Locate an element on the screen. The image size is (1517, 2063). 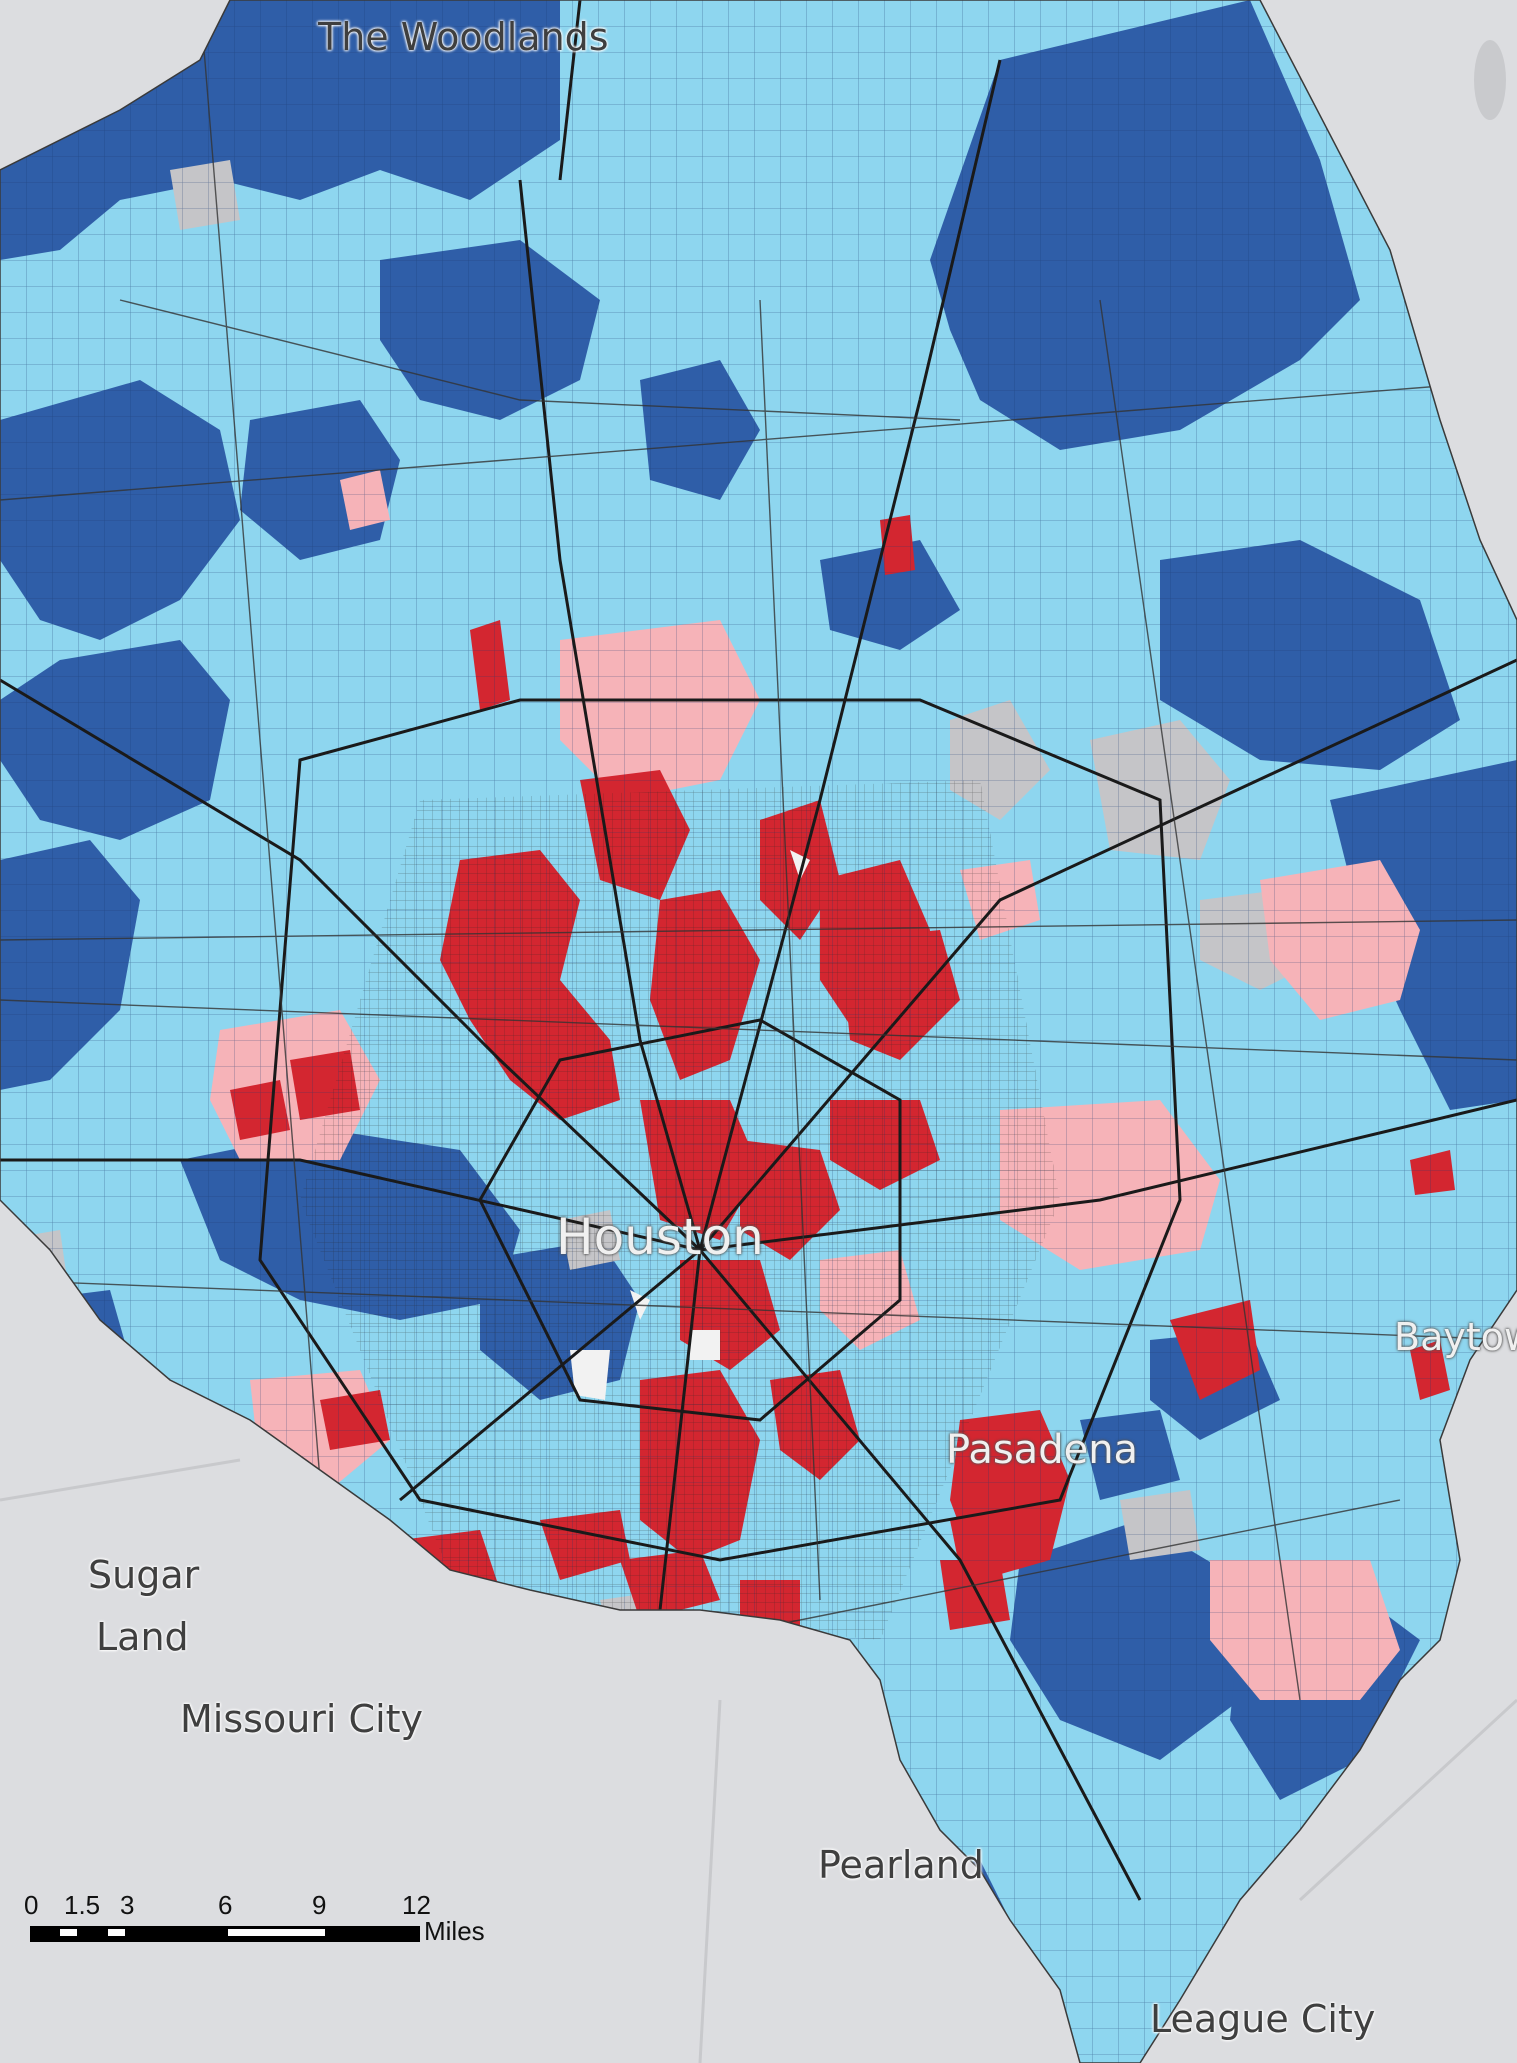
place-label-land: Land is located at coordinates (142, 1637).